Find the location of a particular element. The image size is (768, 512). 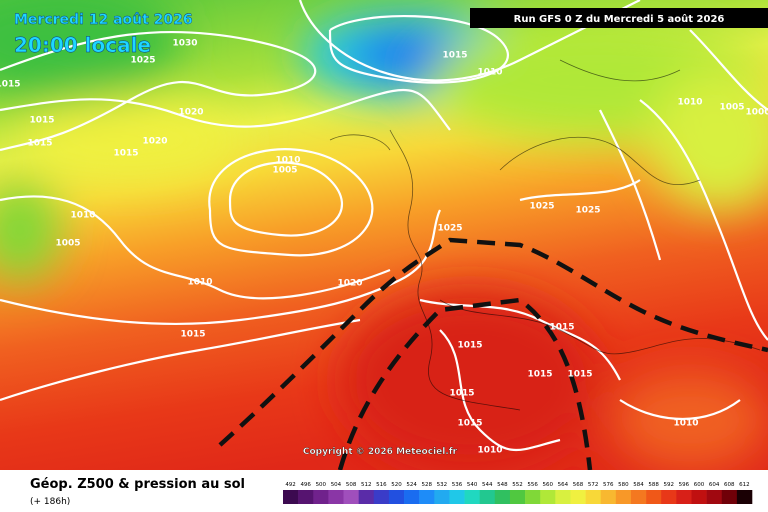

run-info: Run GFS 0 Z du Mercredi 5 août 2026 is located at coordinates (619, 19).